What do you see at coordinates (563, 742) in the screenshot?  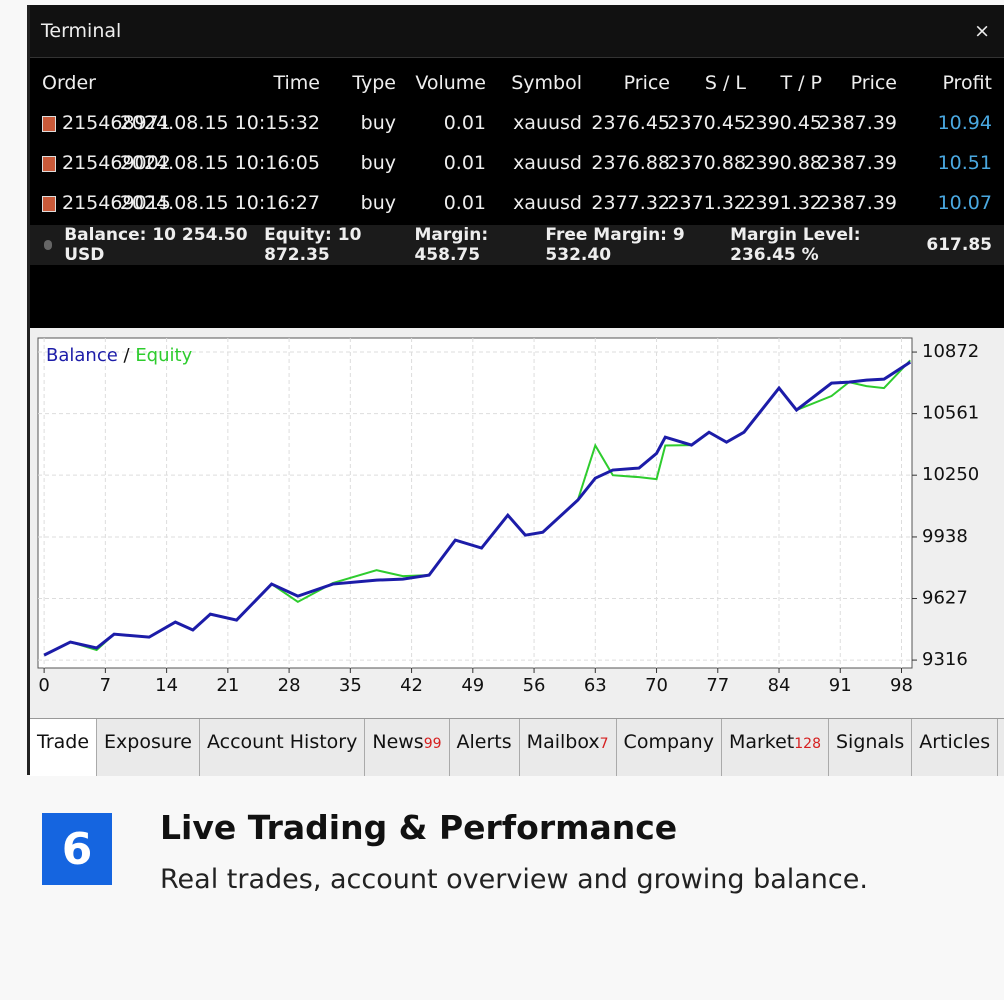 I see `tab-label: Mailbox` at bounding box center [563, 742].